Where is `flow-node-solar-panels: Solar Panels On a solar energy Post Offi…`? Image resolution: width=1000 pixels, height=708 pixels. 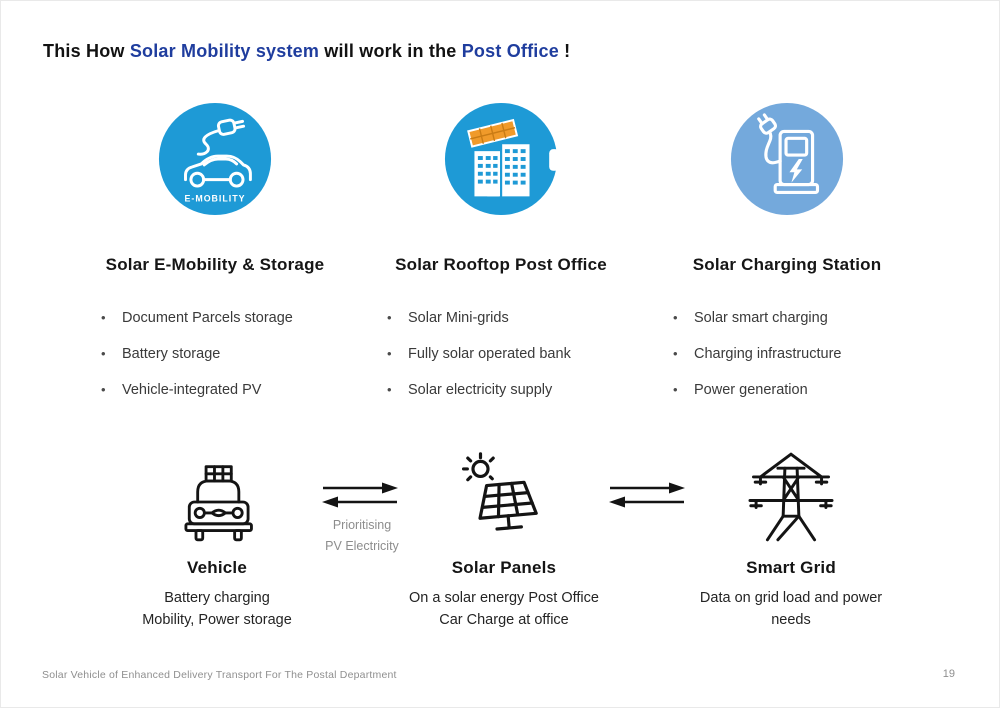 flow-node-solar-panels: Solar Panels On a solar energy Post Offi… is located at coordinates (504, 538).